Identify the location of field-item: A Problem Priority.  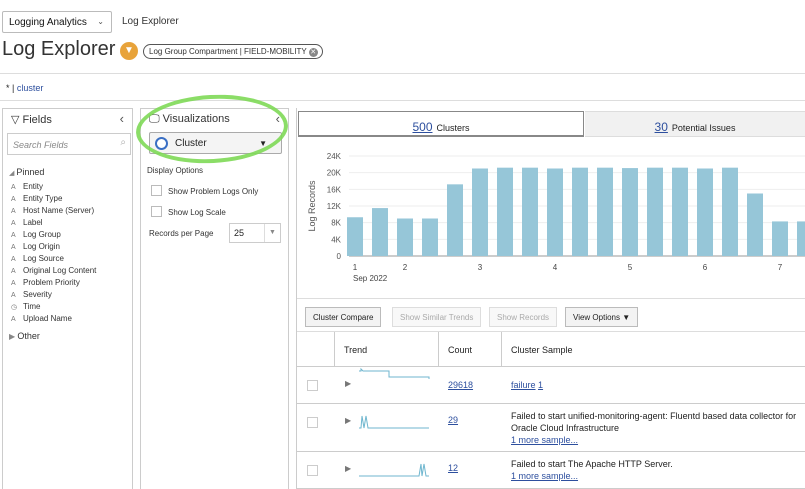
(45, 282).